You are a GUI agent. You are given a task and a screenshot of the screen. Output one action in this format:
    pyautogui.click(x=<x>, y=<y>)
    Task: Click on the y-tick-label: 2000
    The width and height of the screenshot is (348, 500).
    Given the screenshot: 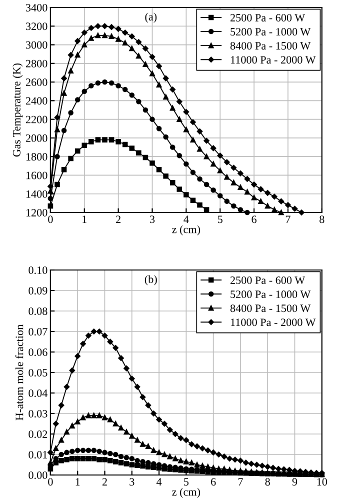 What is the action you would take?
    pyautogui.click(x=37, y=138)
    